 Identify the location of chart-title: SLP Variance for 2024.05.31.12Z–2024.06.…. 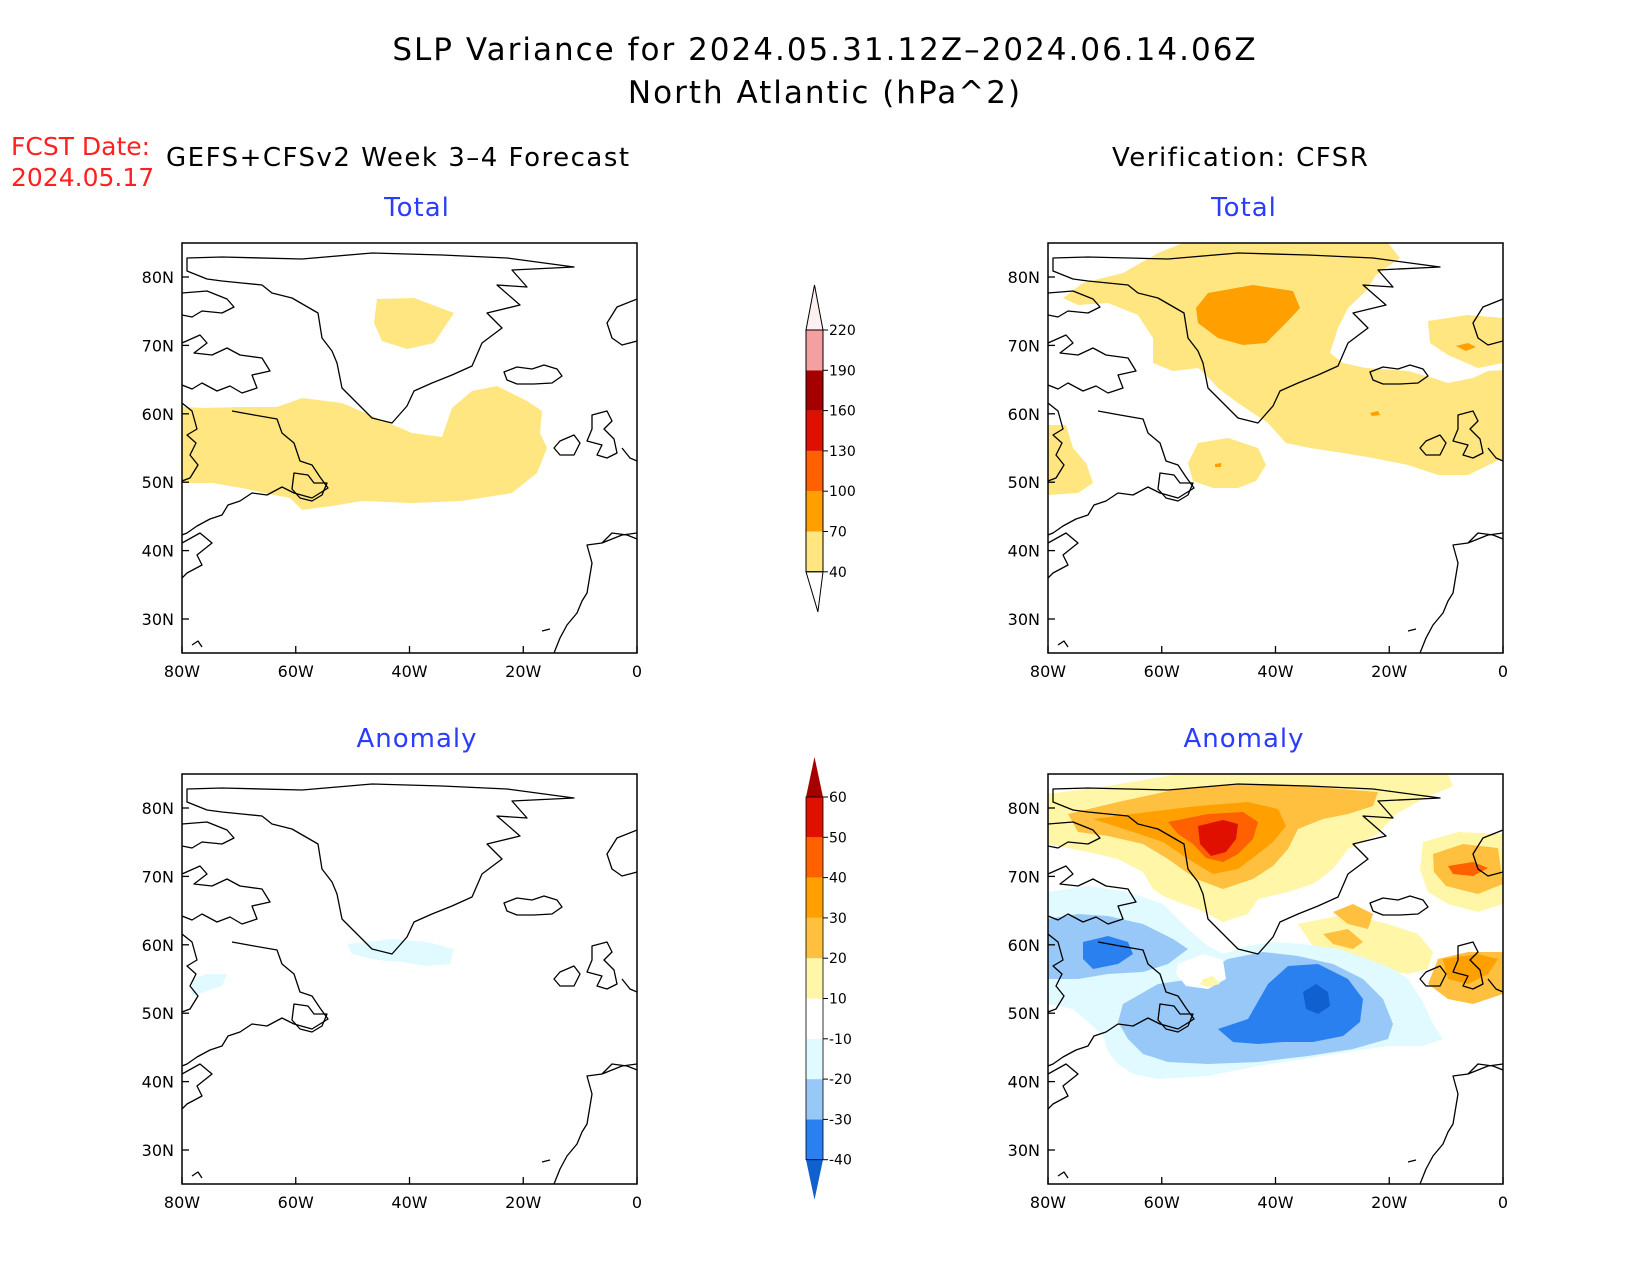
(825, 50).